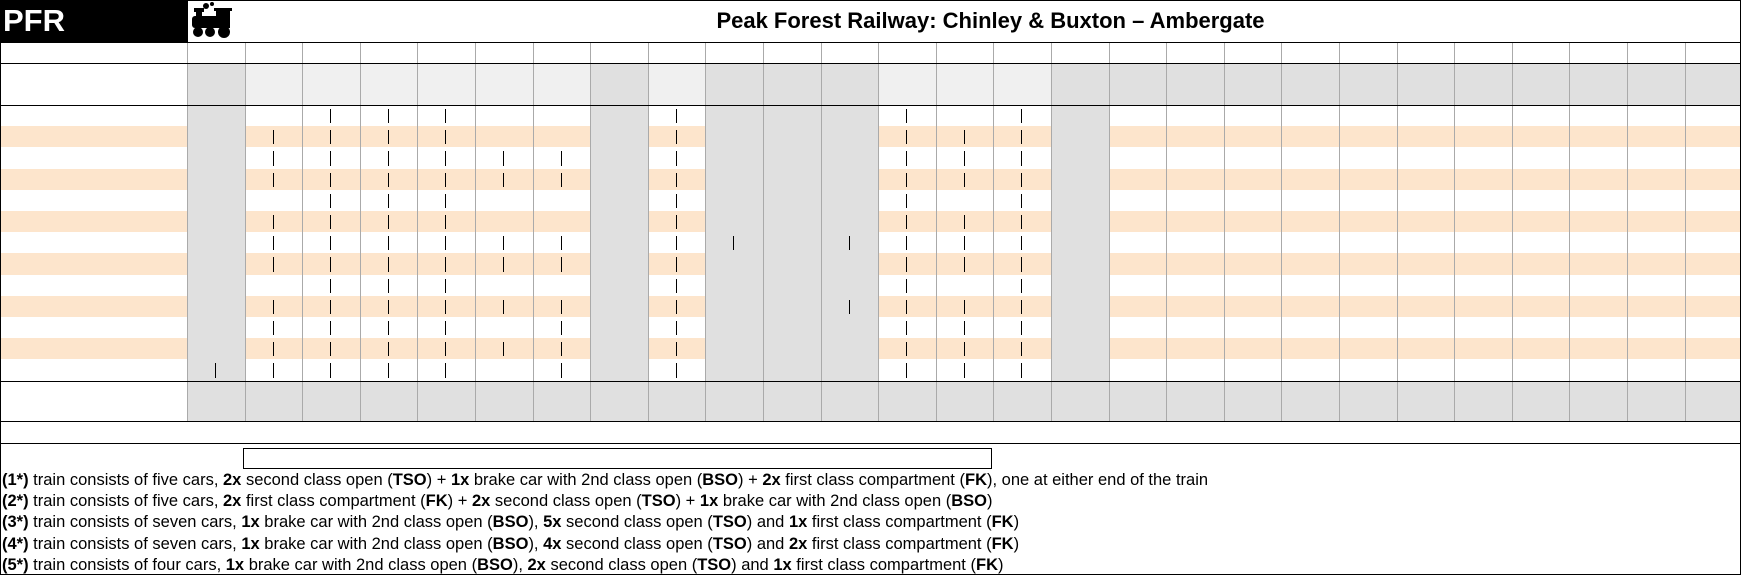 The image size is (1741, 575). What do you see at coordinates (438, 479) in the screenshot?
I see `note-text: ) +` at bounding box center [438, 479].